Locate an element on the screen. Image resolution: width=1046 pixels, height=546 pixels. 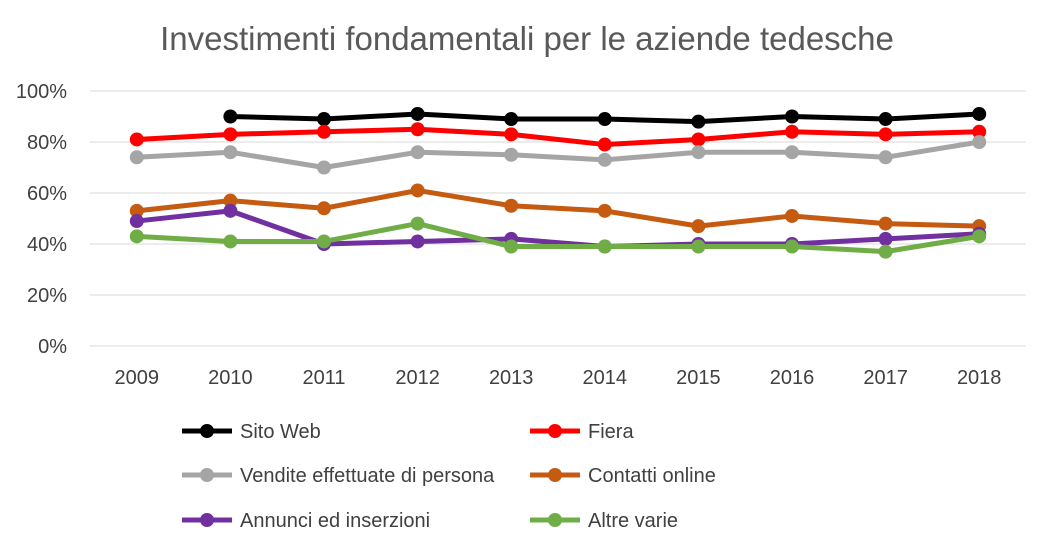
data-point-annunci-ed-inserzioni-2009 is located at coordinates (136, 221).